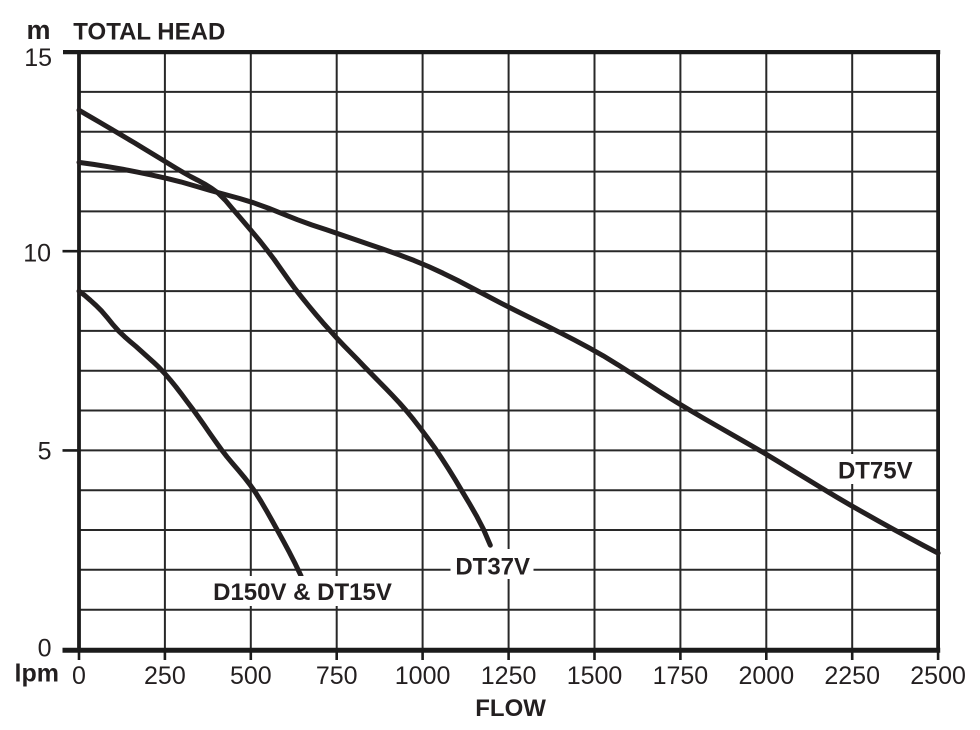  Describe the element at coordinates (509, 676) in the screenshot. I see `svg-text: 1250` at that location.